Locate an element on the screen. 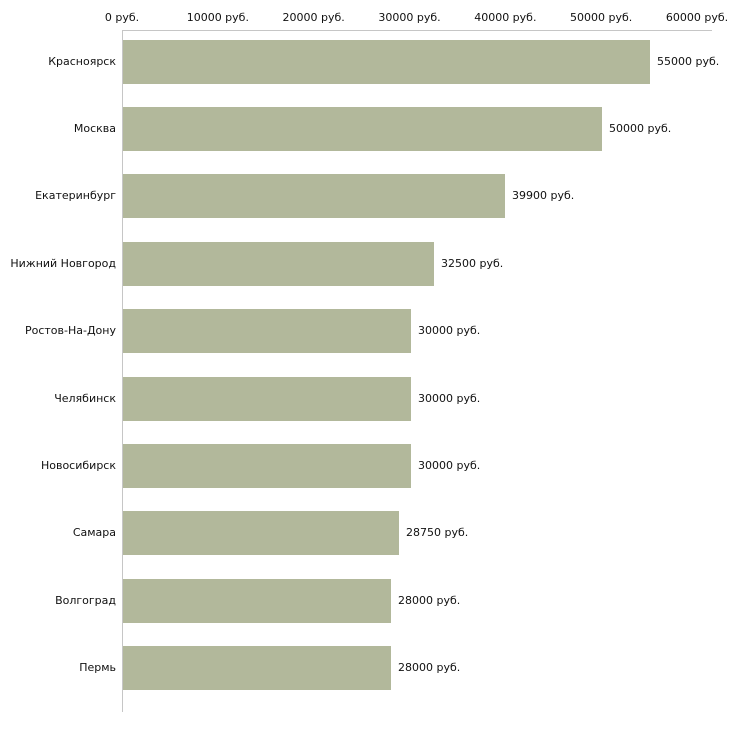 The width and height of the screenshot is (730, 730). category-label: Екатеринбург is located at coordinates (75, 196).